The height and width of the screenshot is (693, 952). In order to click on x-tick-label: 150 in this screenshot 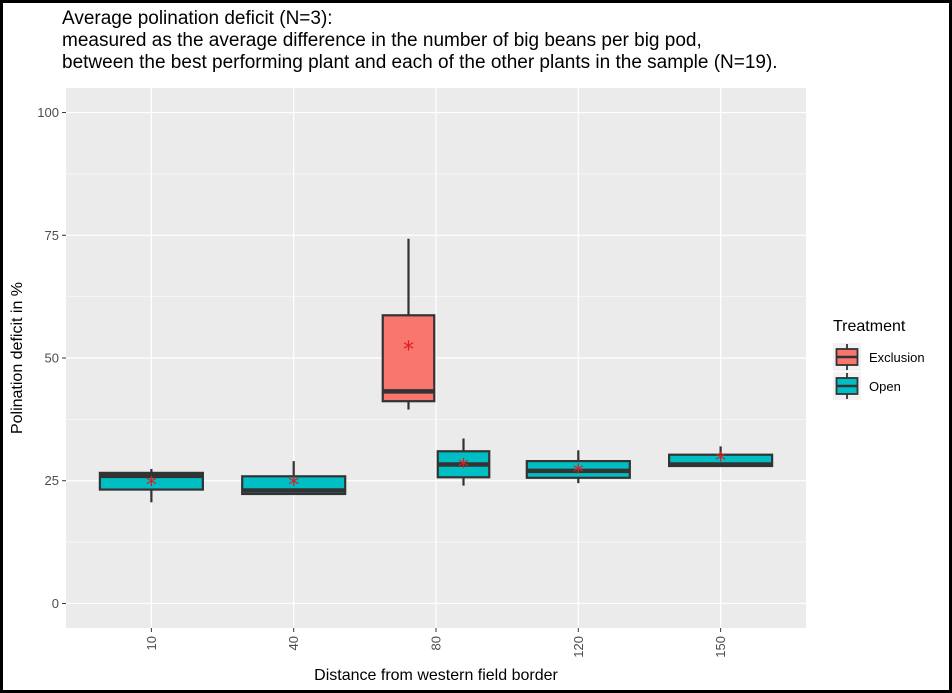, I will do `click(720, 647)`.